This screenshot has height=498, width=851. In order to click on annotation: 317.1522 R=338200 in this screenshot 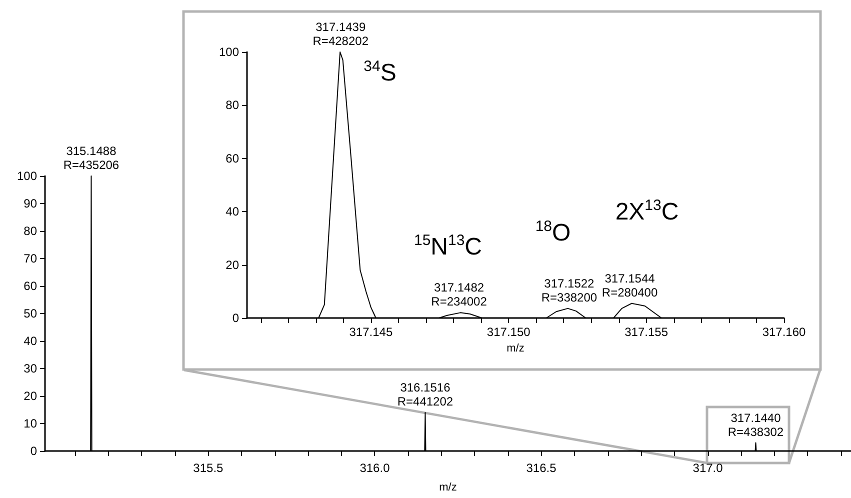, I will do `click(569, 290)`.